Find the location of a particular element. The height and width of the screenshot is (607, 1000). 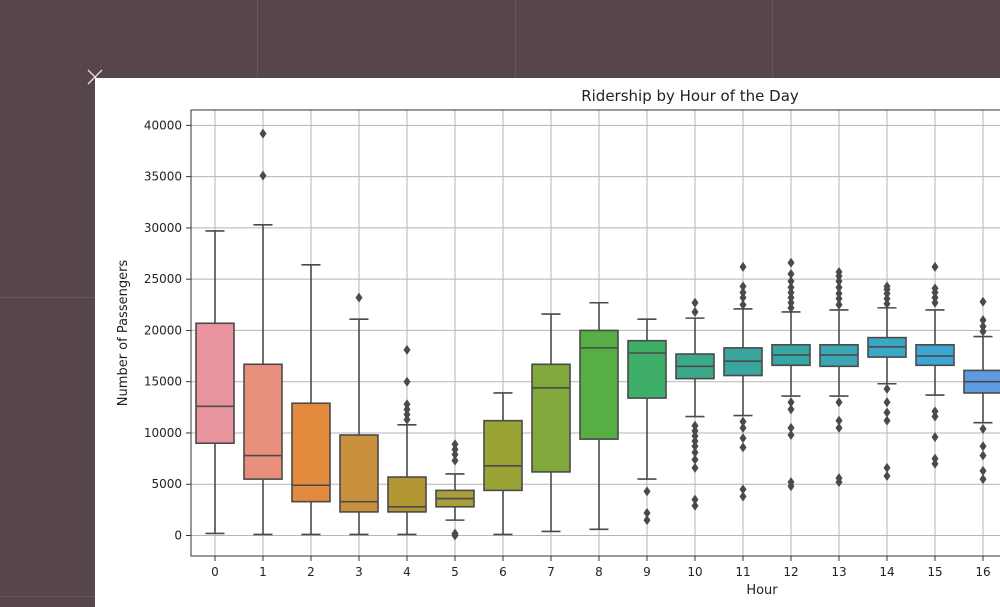

x-tick-label: 10 is located at coordinates (694, 572).